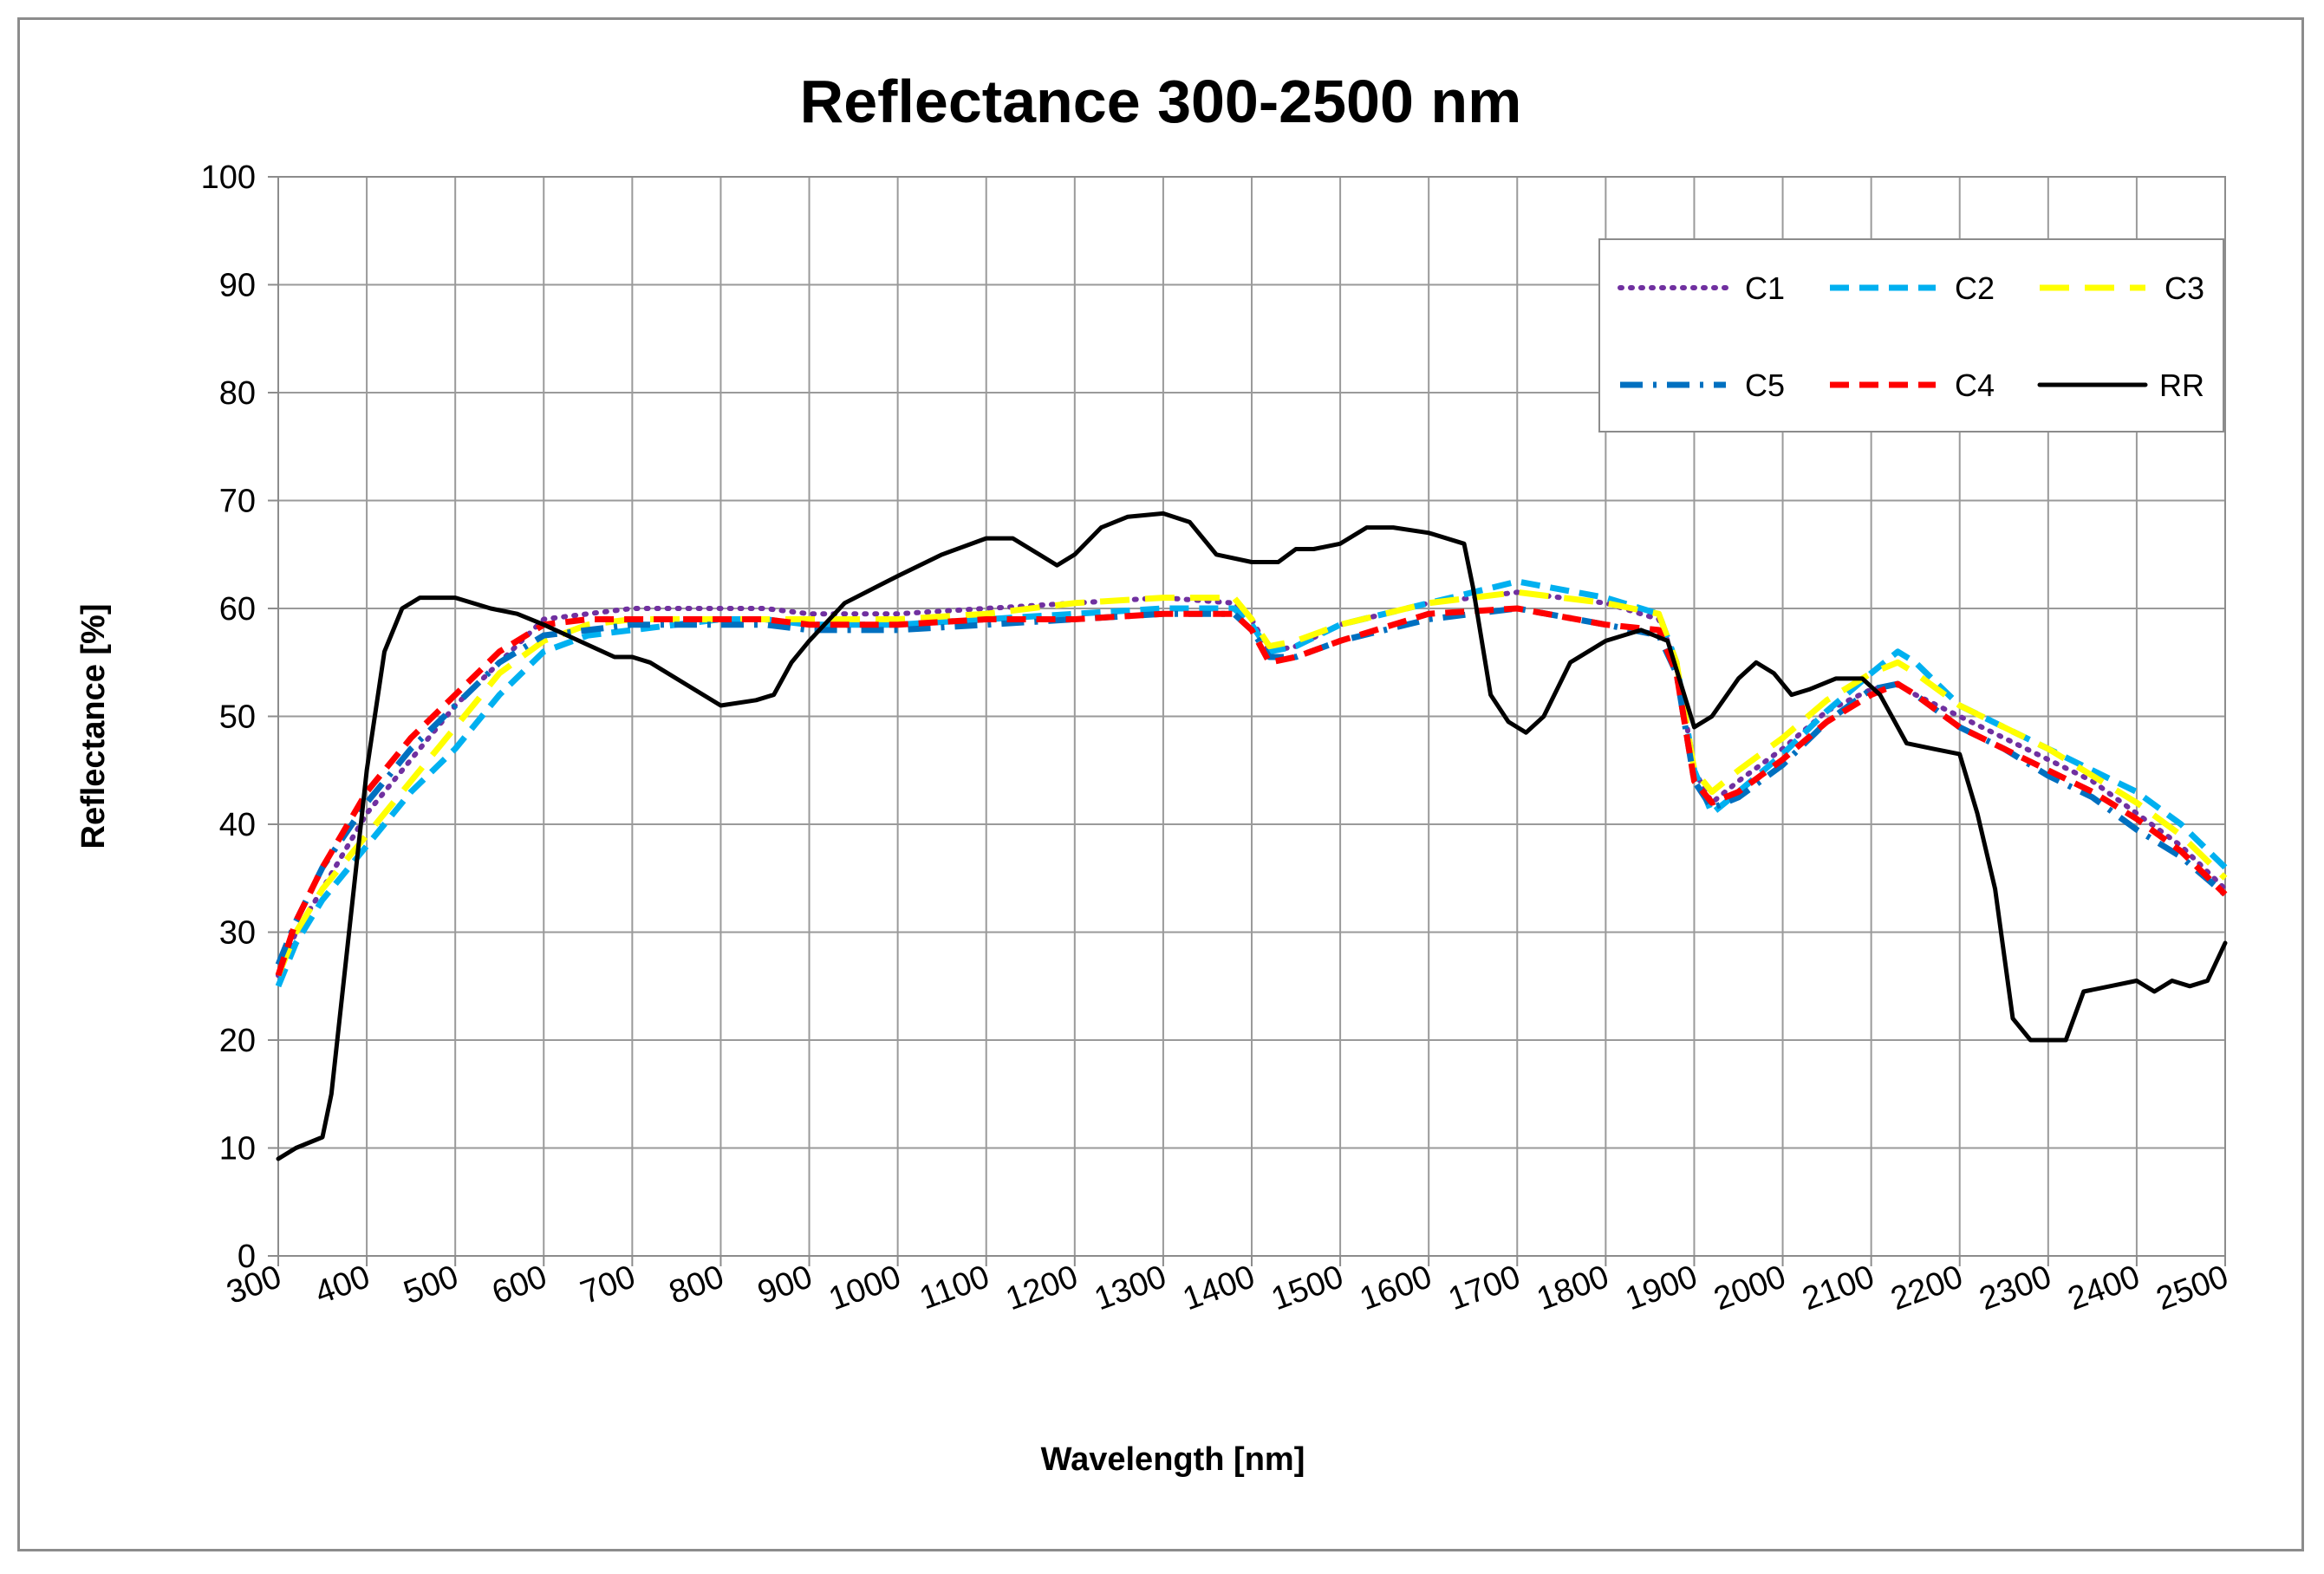 This screenshot has width=2324, height=1574. Describe the element at coordinates (2015, 1288) in the screenshot. I see `x-tick-label: 2300` at that location.